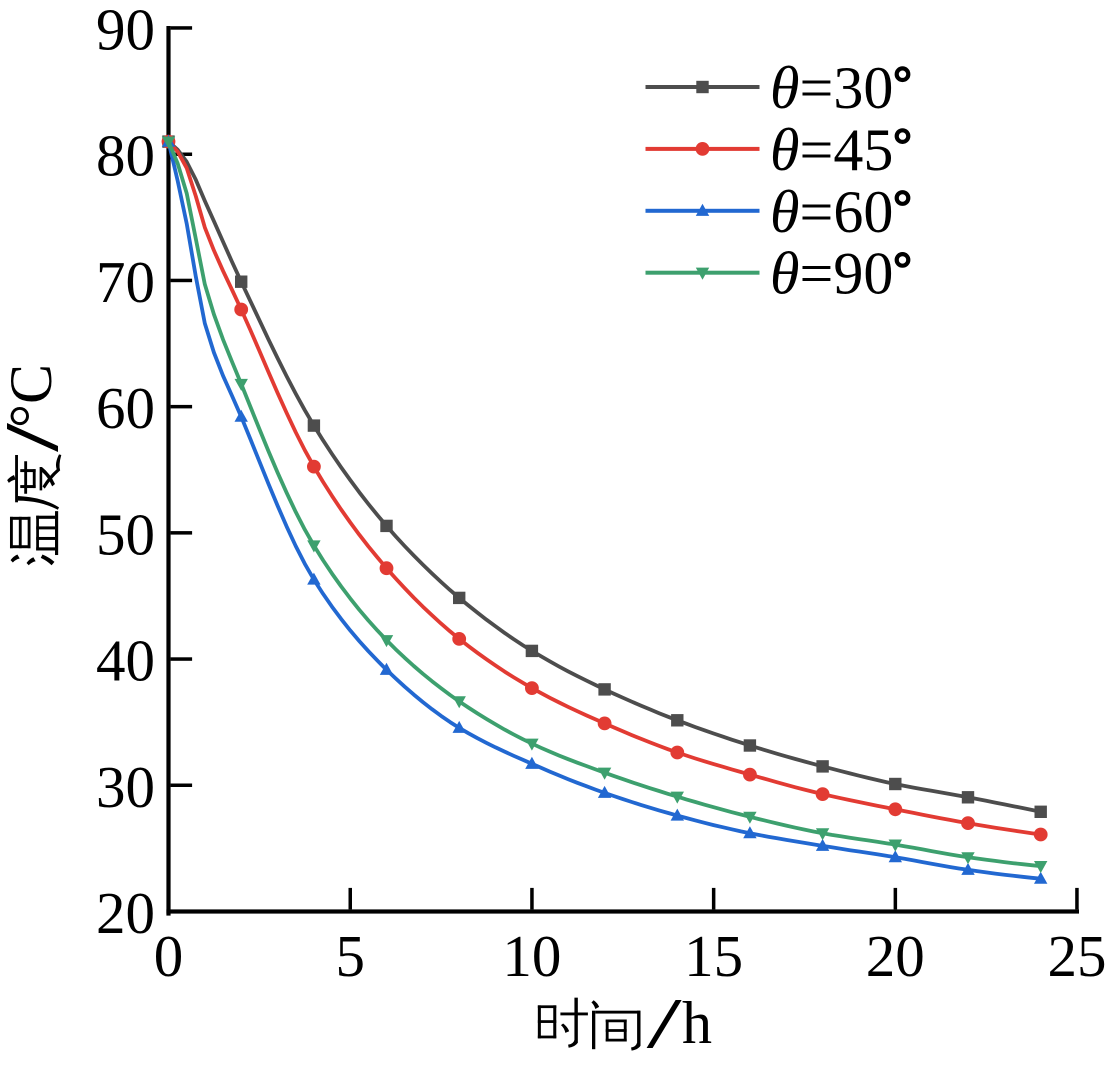 The height and width of the screenshot is (1071, 1117). I want to click on svg-text: 15, so click(713, 956).